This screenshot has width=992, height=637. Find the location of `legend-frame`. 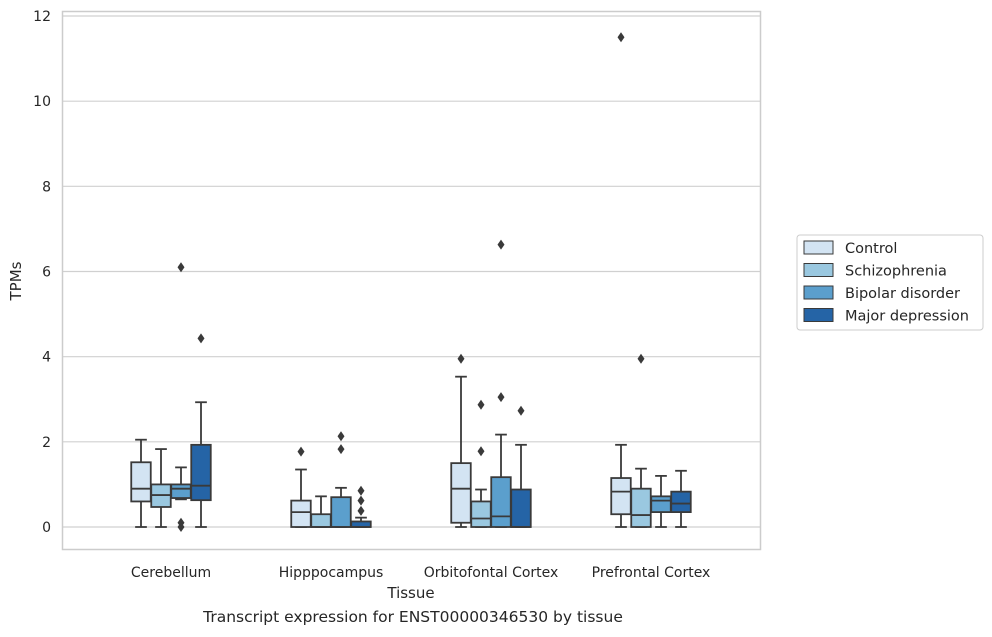

legend-frame is located at coordinates (890, 282).